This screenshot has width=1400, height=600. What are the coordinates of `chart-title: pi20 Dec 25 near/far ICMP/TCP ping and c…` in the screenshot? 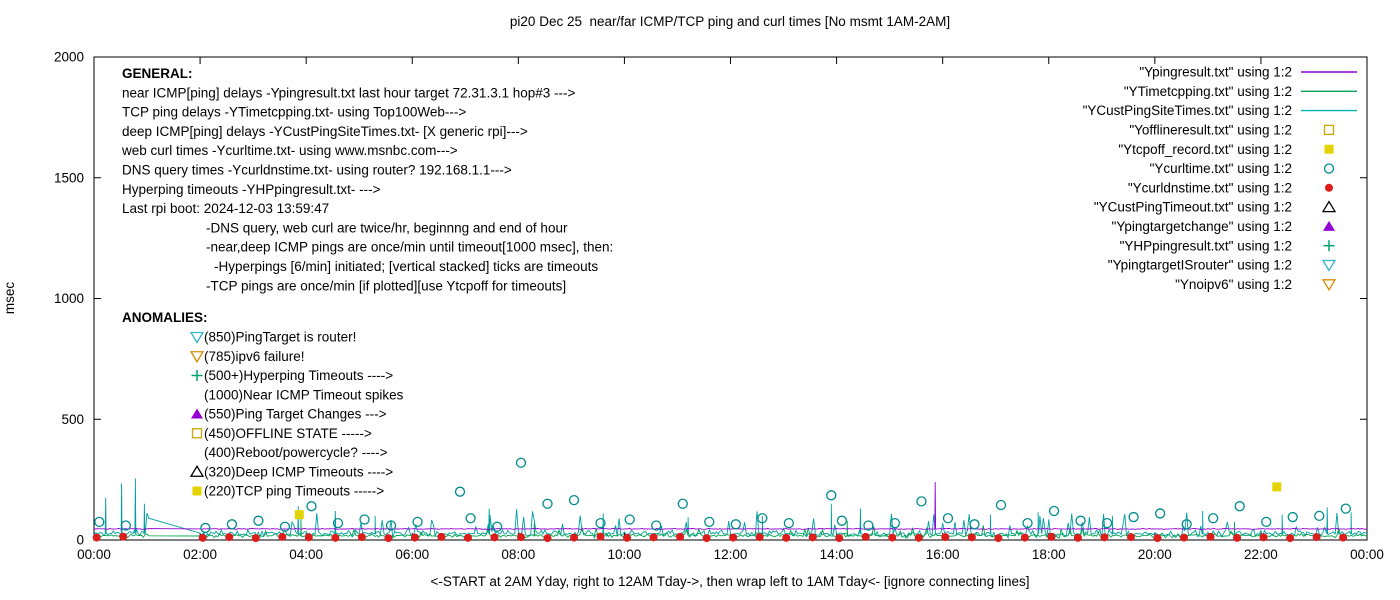 It's located at (730, 21).